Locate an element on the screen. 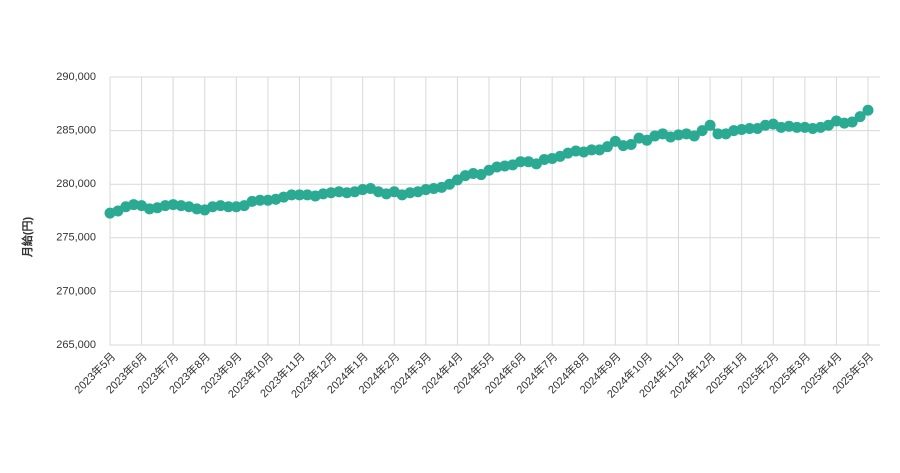 The height and width of the screenshot is (473, 900). y-tick-label: 275,000 is located at coordinates (76, 238).